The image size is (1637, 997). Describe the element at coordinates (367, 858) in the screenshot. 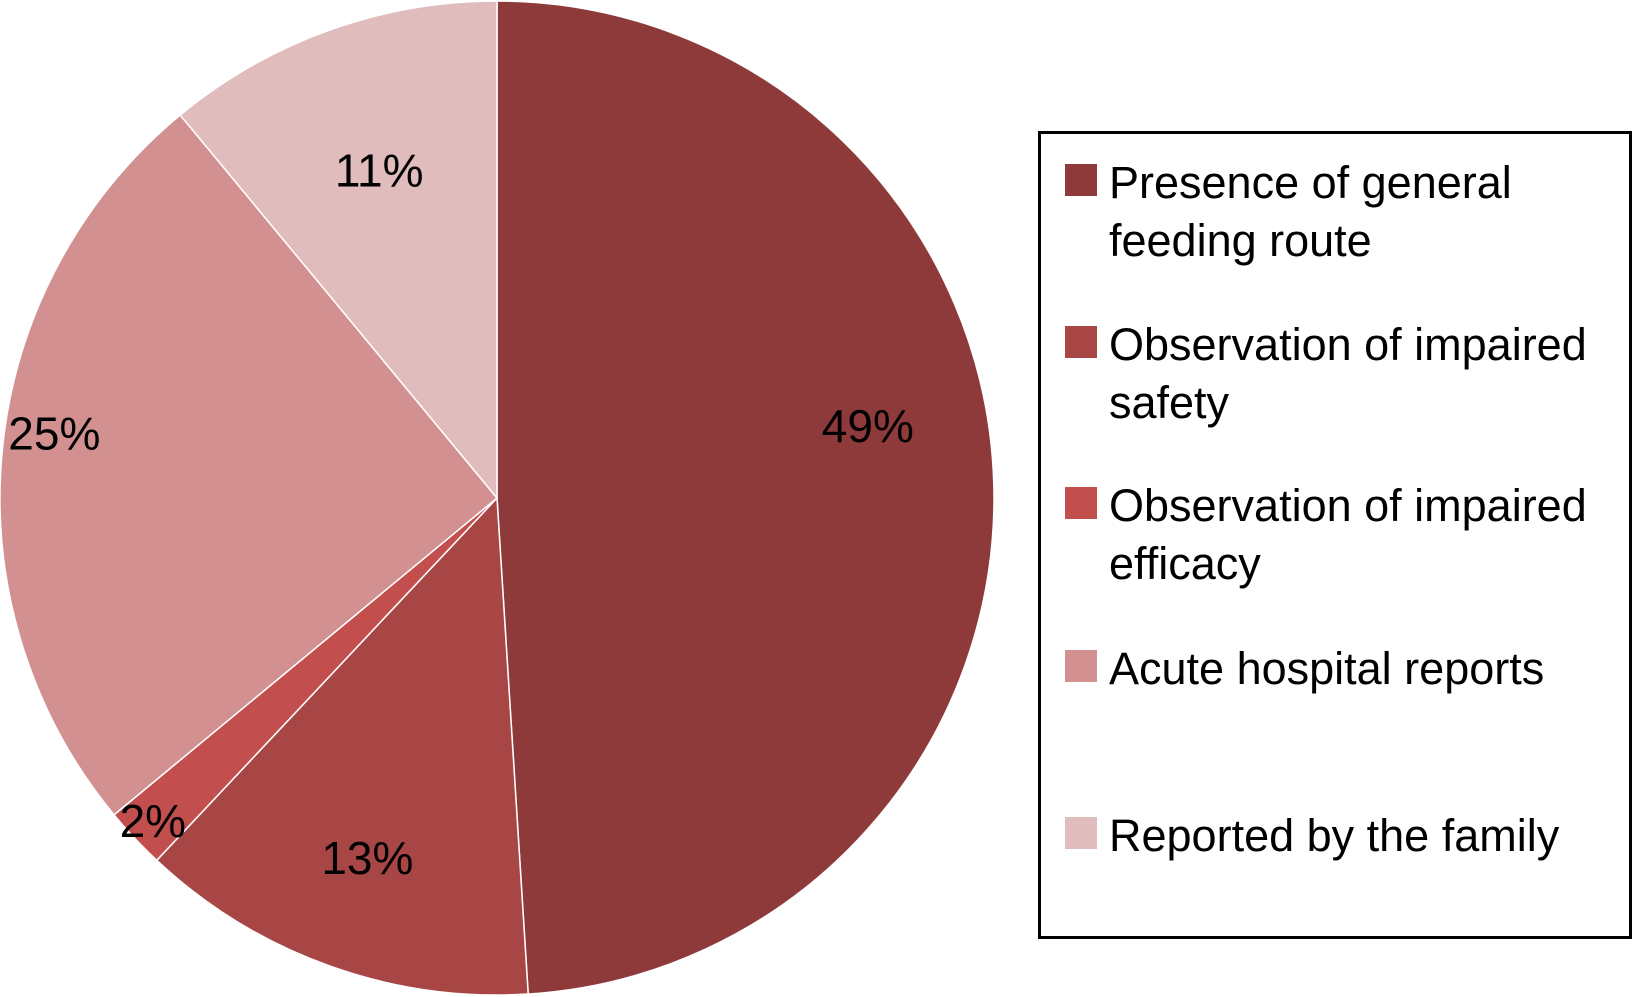

I see `pie-value-label-impaired-safety: 13%` at that location.